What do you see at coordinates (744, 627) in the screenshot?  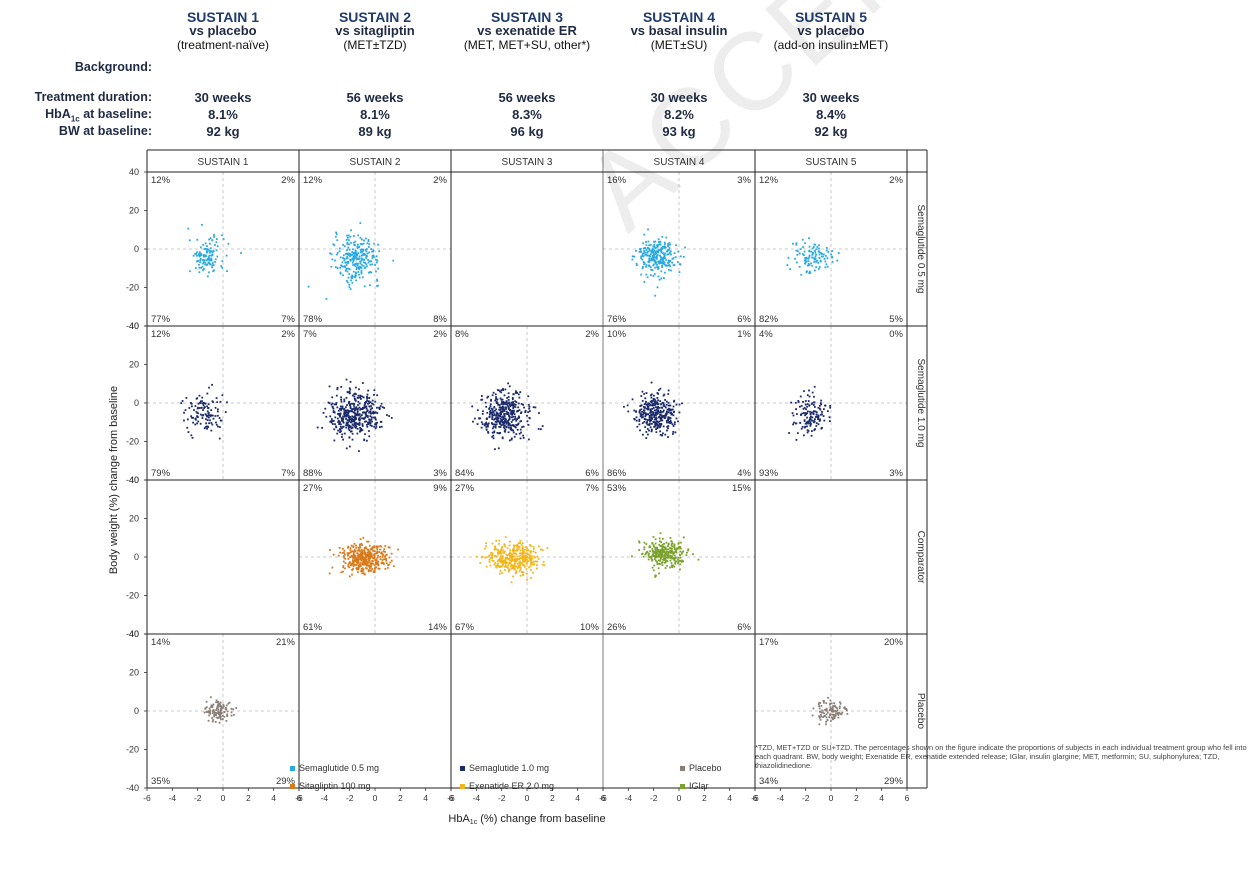 I see `quadrant-percentage: 6%` at bounding box center [744, 627].